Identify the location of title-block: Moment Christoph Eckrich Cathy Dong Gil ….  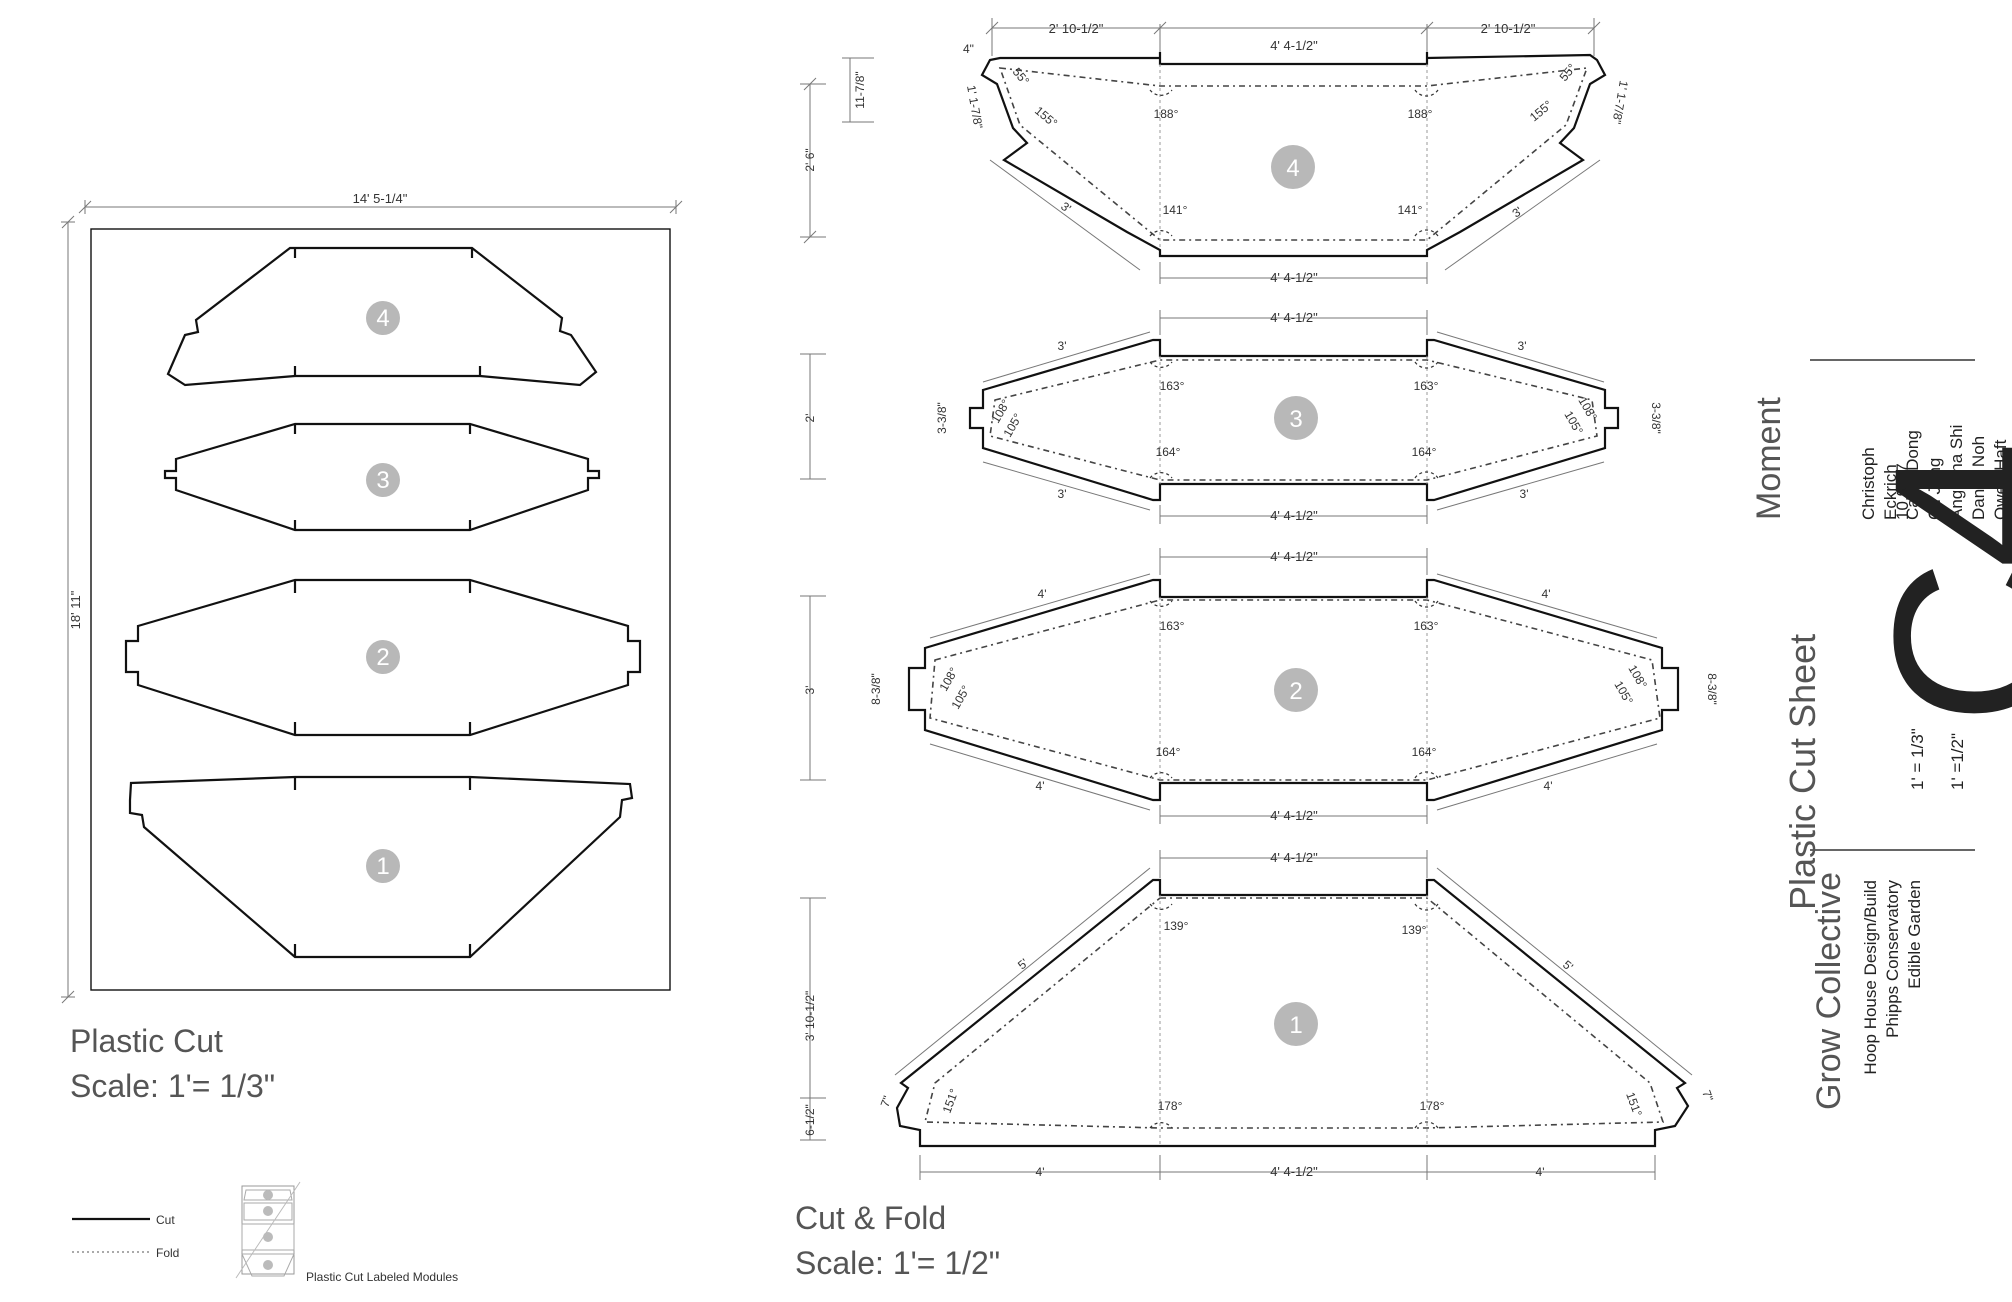
(1881, 670).